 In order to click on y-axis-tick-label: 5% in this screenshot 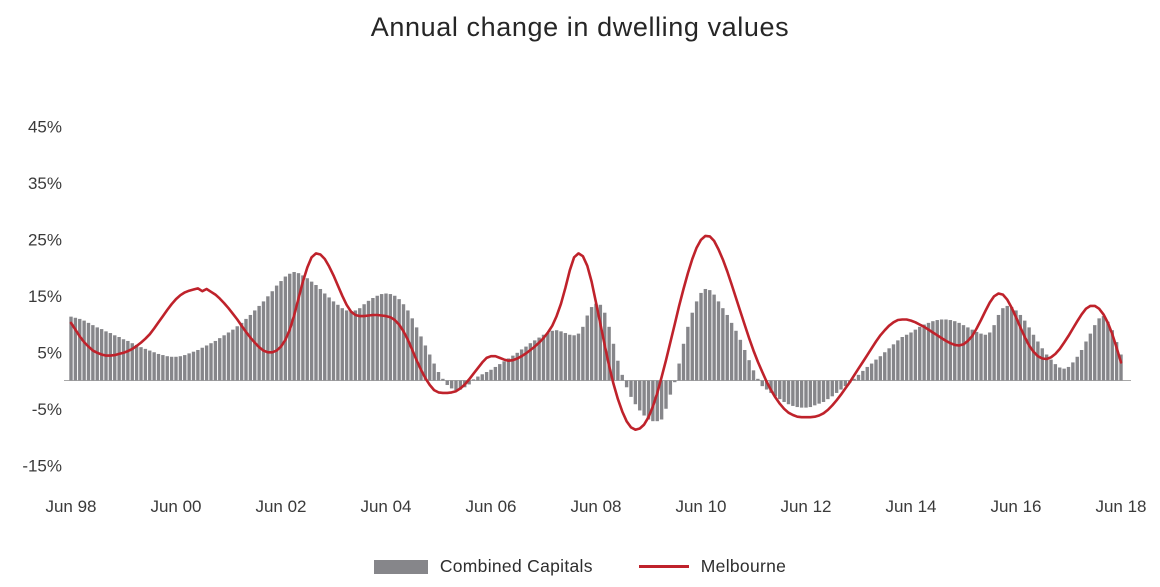, I will do `click(49, 352)`.